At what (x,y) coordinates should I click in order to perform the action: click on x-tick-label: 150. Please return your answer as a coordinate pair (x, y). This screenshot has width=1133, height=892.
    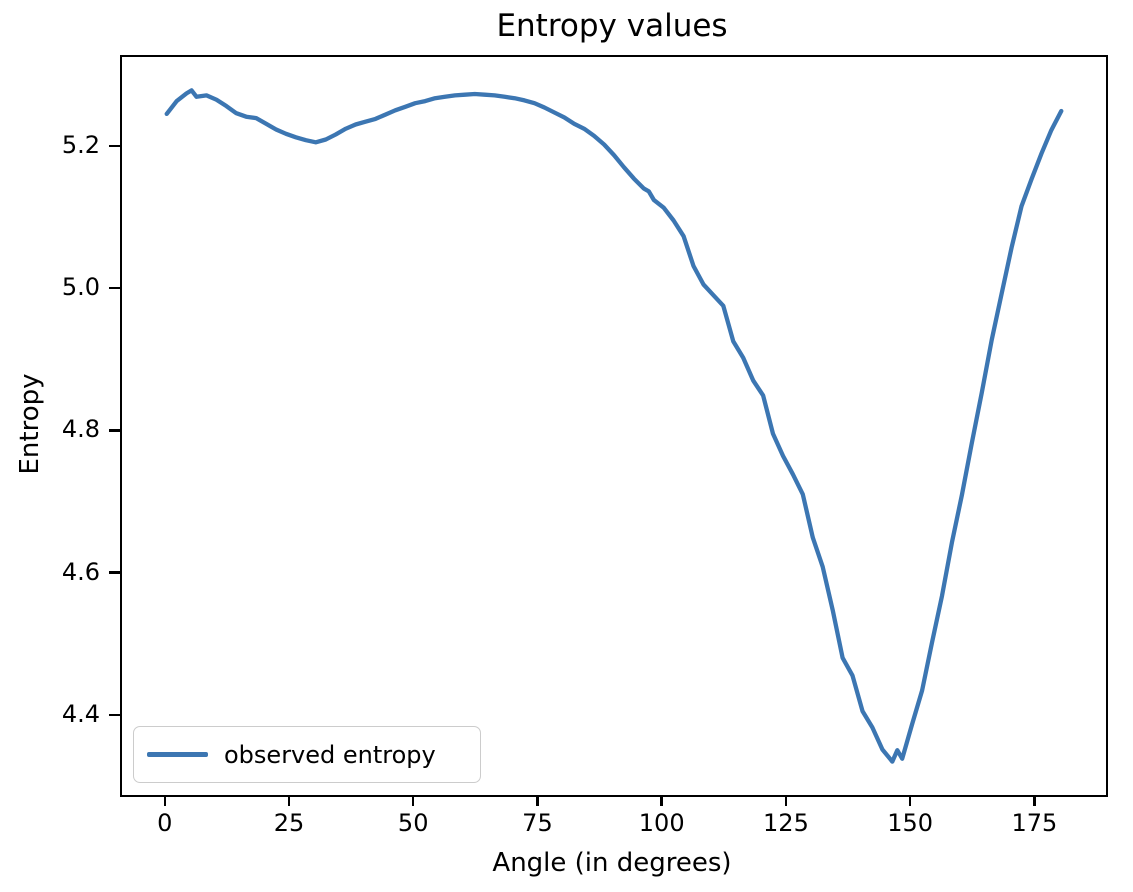
    Looking at the image, I should click on (910, 823).